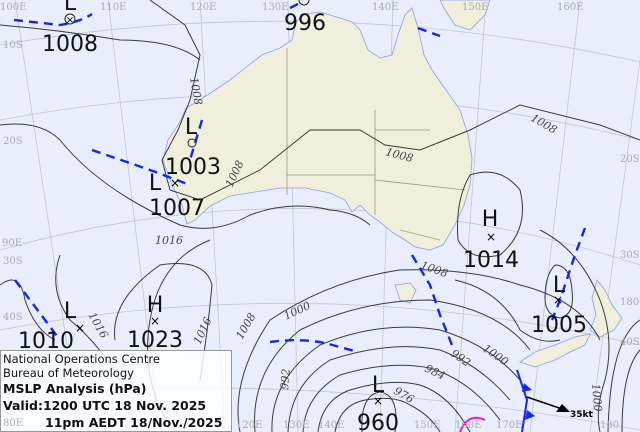 This screenshot has height=432, width=640. I want to click on valid-label: Valid:, so click(23, 405).